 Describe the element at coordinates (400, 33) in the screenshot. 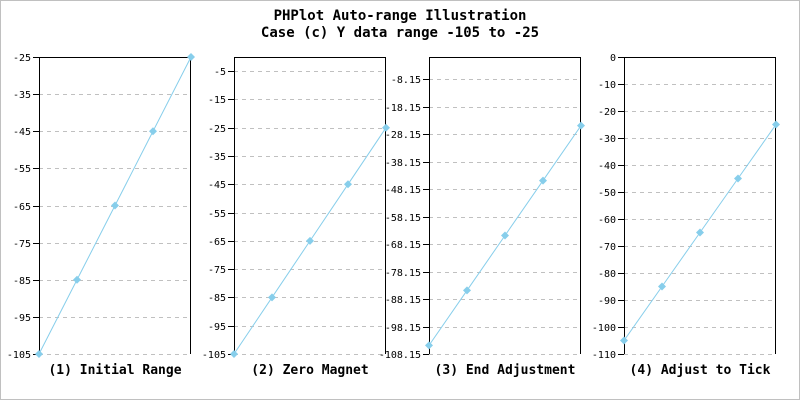

I see `chart-subtitle: Case (c) Y data range -105 to -25` at that location.